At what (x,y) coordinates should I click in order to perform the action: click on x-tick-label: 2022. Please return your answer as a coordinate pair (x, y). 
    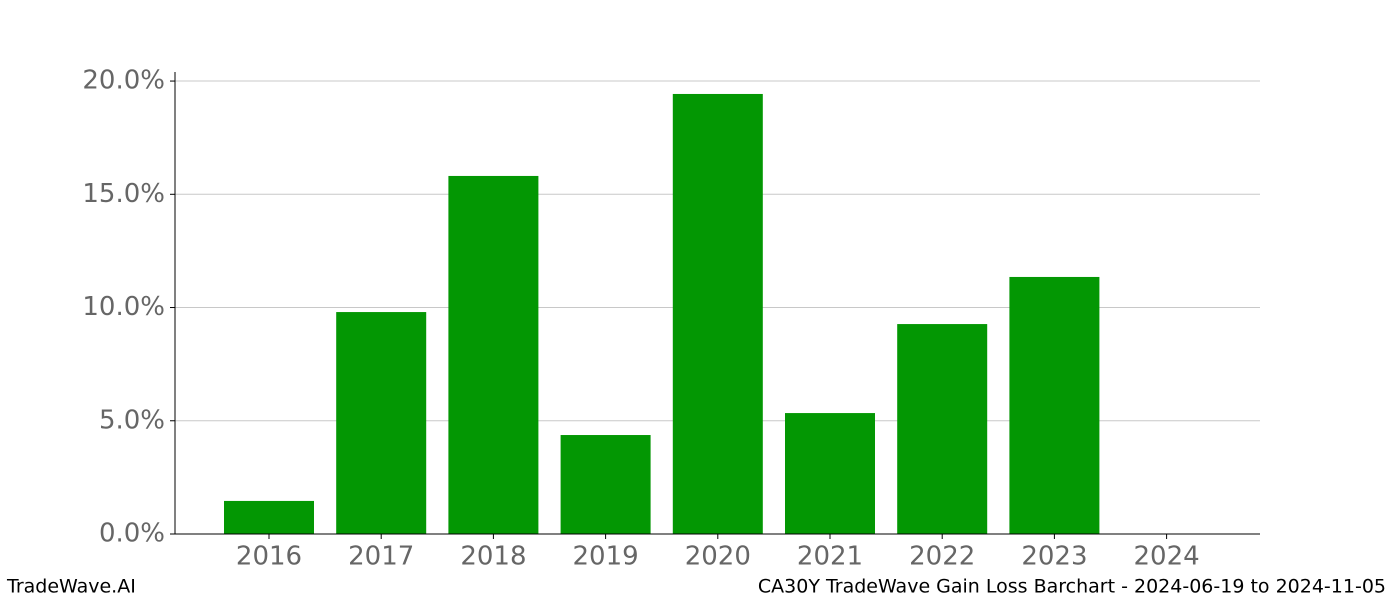
    Looking at the image, I should click on (942, 557).